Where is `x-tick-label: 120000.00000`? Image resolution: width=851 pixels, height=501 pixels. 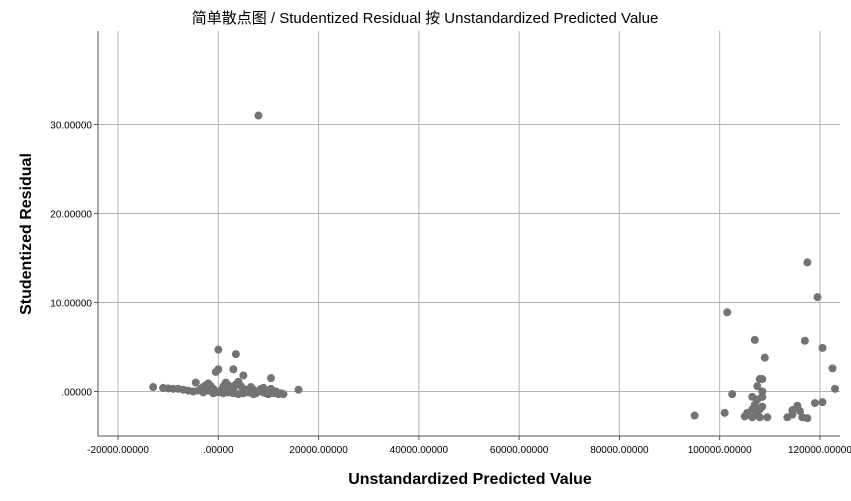 x-tick-label: 120000.00000 is located at coordinates (819, 450).